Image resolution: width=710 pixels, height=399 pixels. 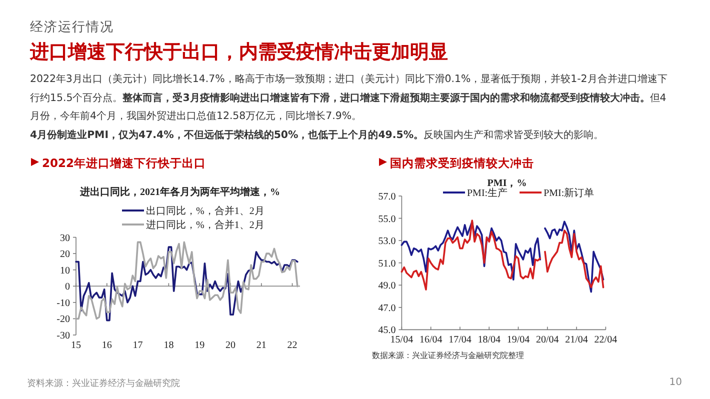 What do you see at coordinates (65, 254) in the screenshot?
I see `y-tick-label: 20` at bounding box center [65, 254].